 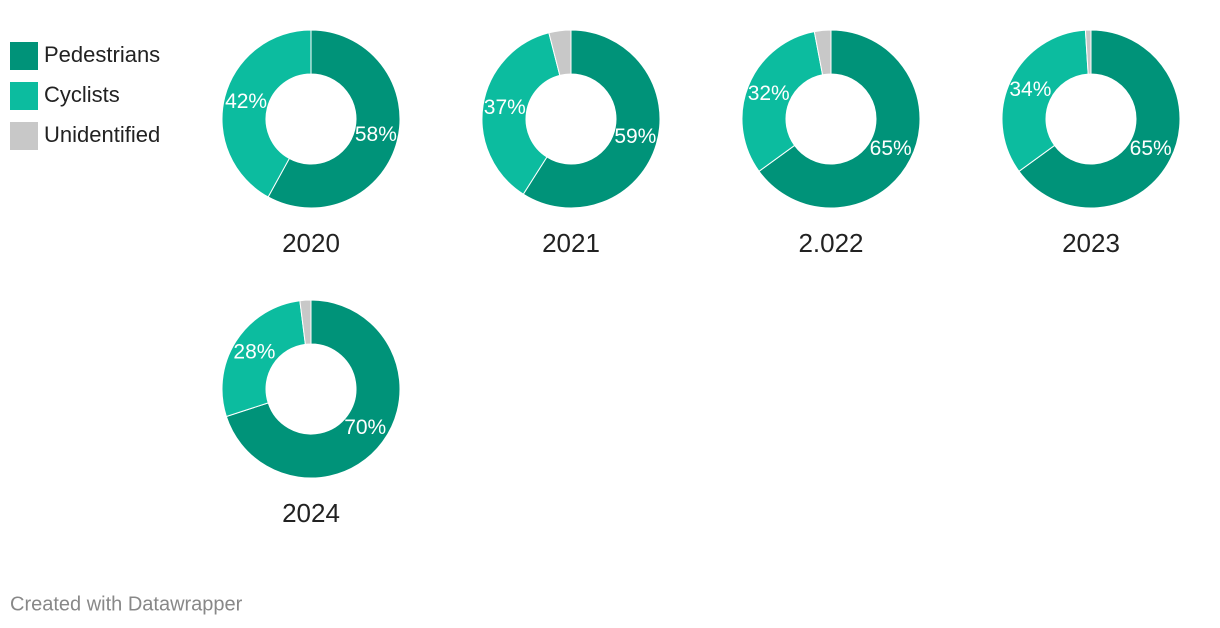 I want to click on legend-label: Cyclists, so click(x=82, y=94).